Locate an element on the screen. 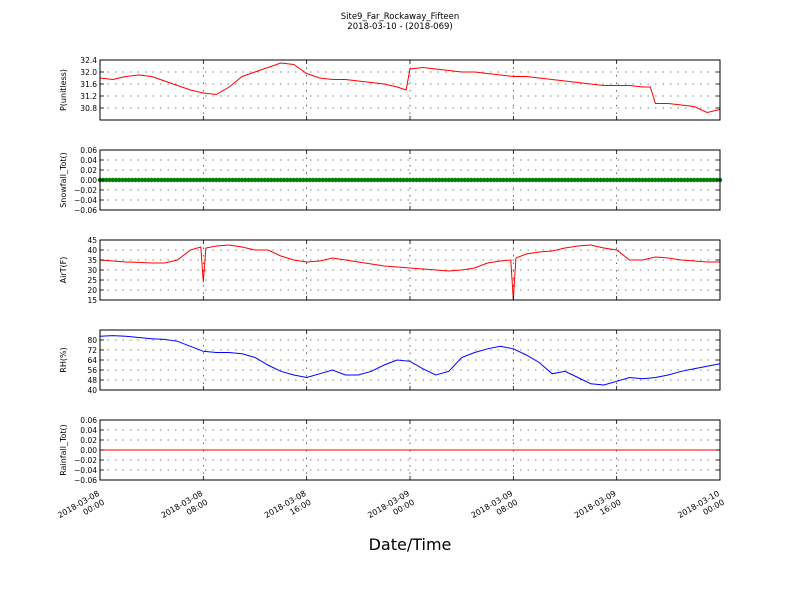 The height and width of the screenshot is (600, 800). y-tick-label: 56 is located at coordinates (92, 370).